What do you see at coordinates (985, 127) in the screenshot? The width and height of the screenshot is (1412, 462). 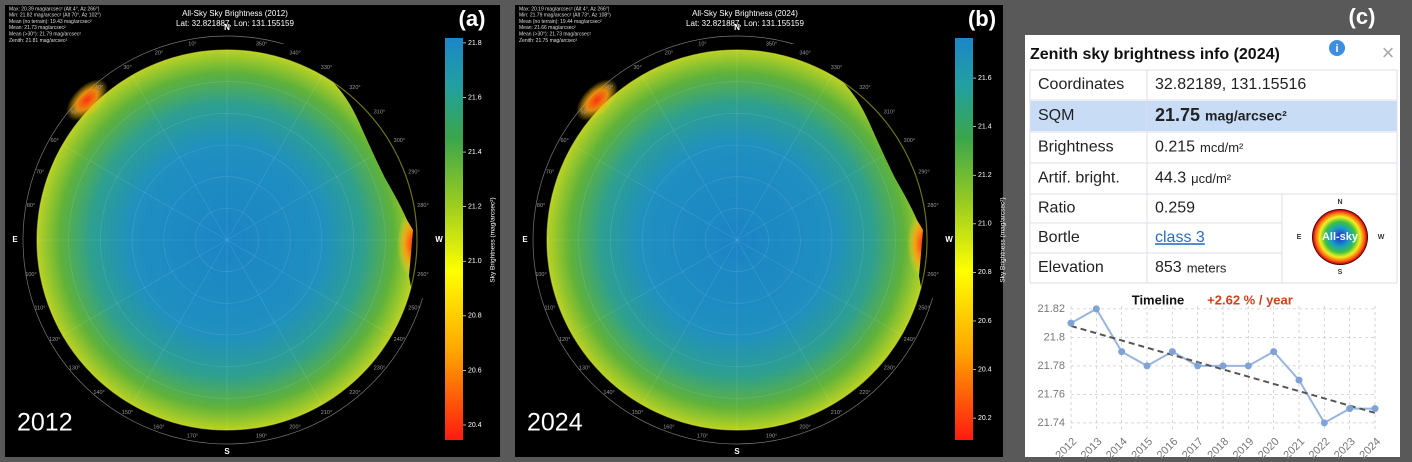 I see `colorbar-tick-label: 21.4` at bounding box center [985, 127].